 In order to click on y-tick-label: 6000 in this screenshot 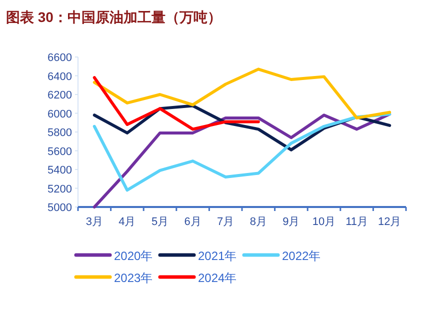, I will do `click(60, 114)`.